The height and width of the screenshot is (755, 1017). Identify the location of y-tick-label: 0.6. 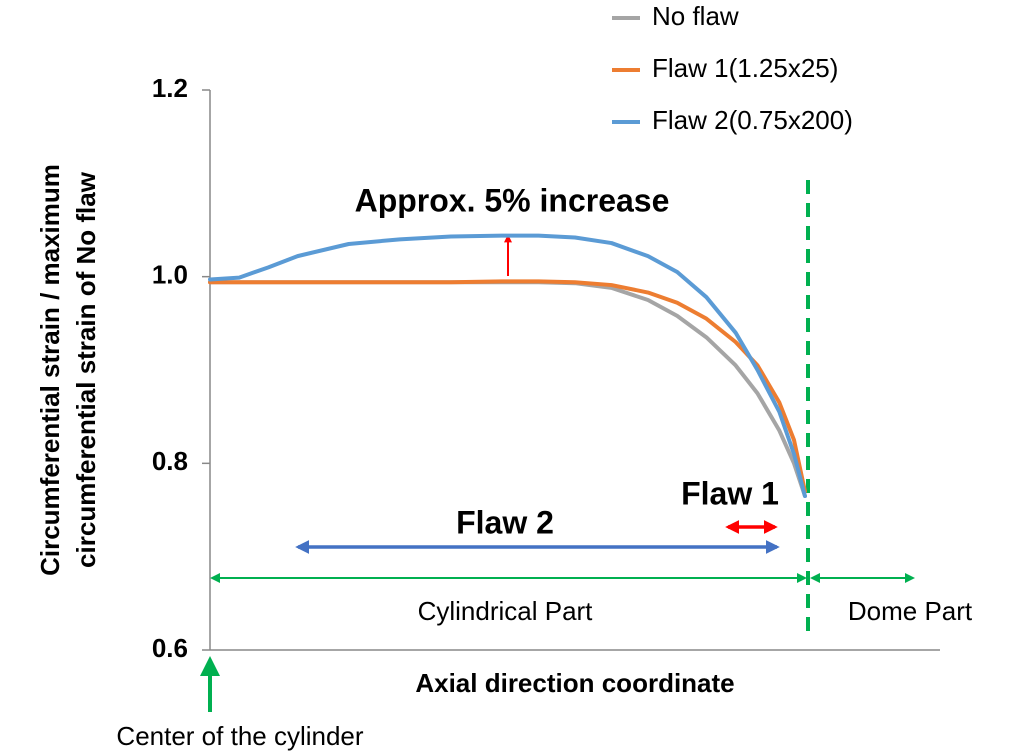
(170, 648).